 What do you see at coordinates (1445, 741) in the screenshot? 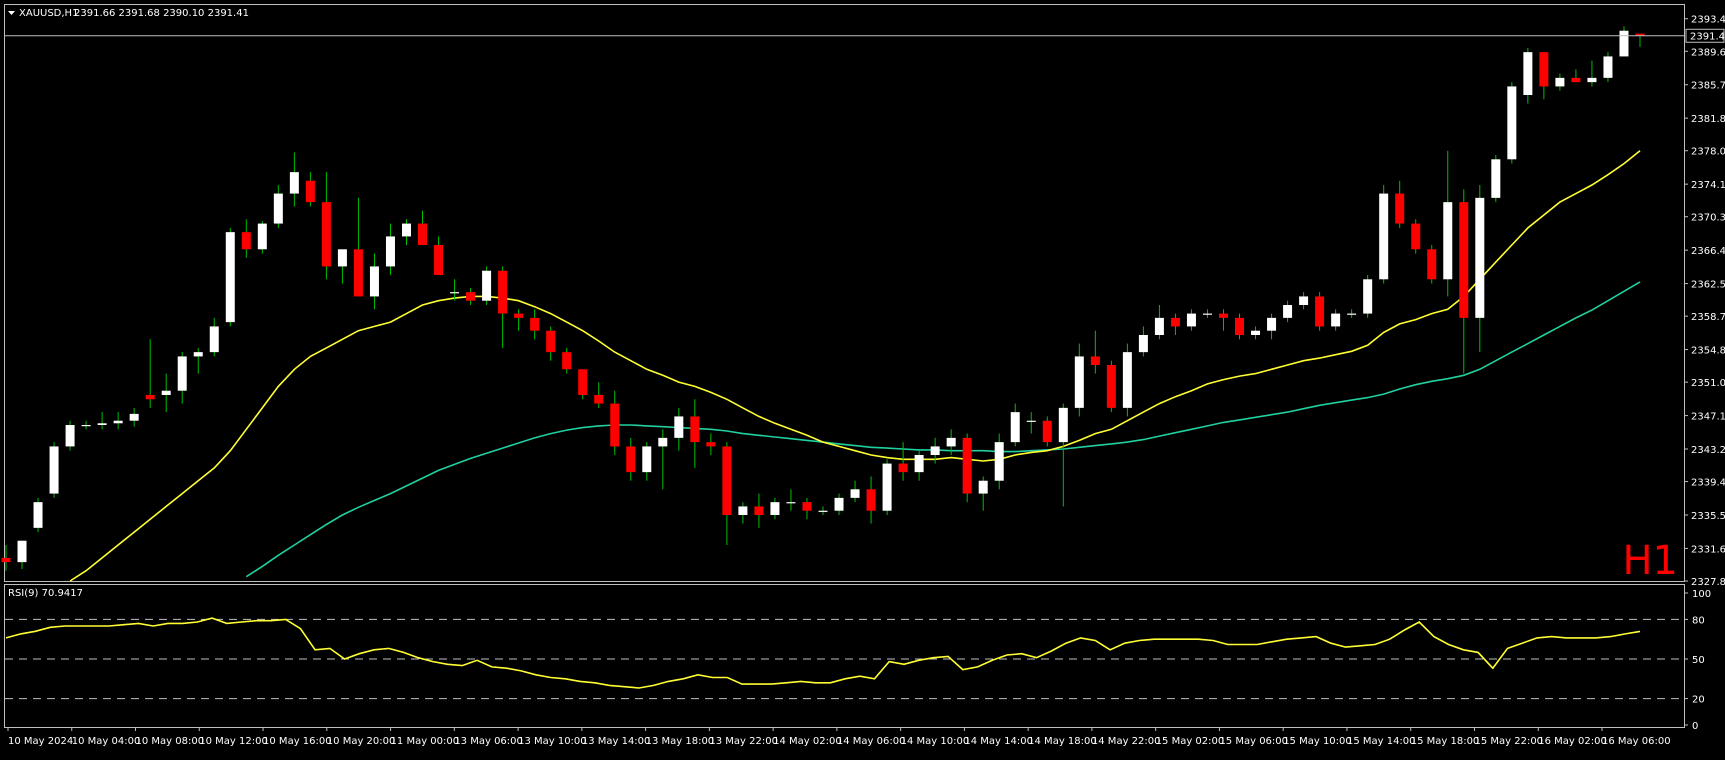
I see `time-tick-label: 15 May 18:00` at bounding box center [1445, 741].